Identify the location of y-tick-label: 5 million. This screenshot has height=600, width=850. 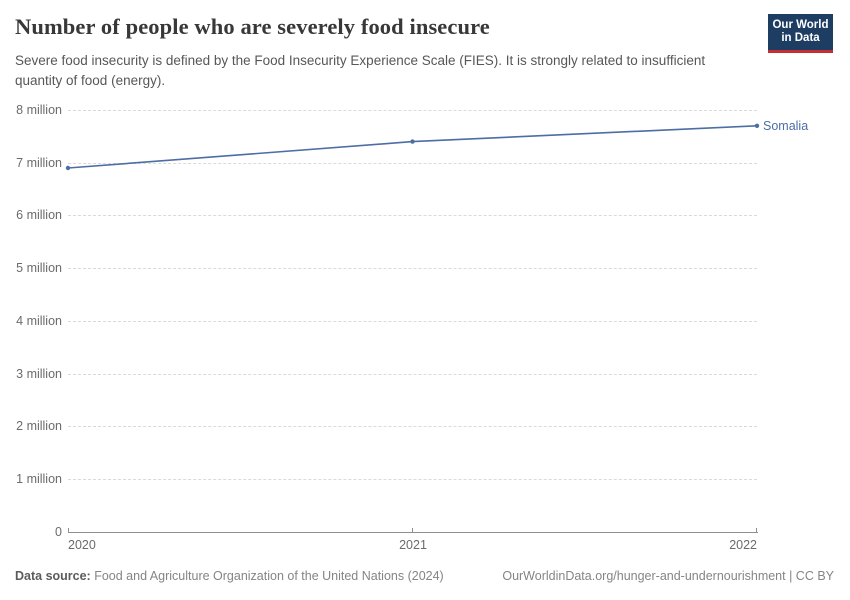
(39, 268).